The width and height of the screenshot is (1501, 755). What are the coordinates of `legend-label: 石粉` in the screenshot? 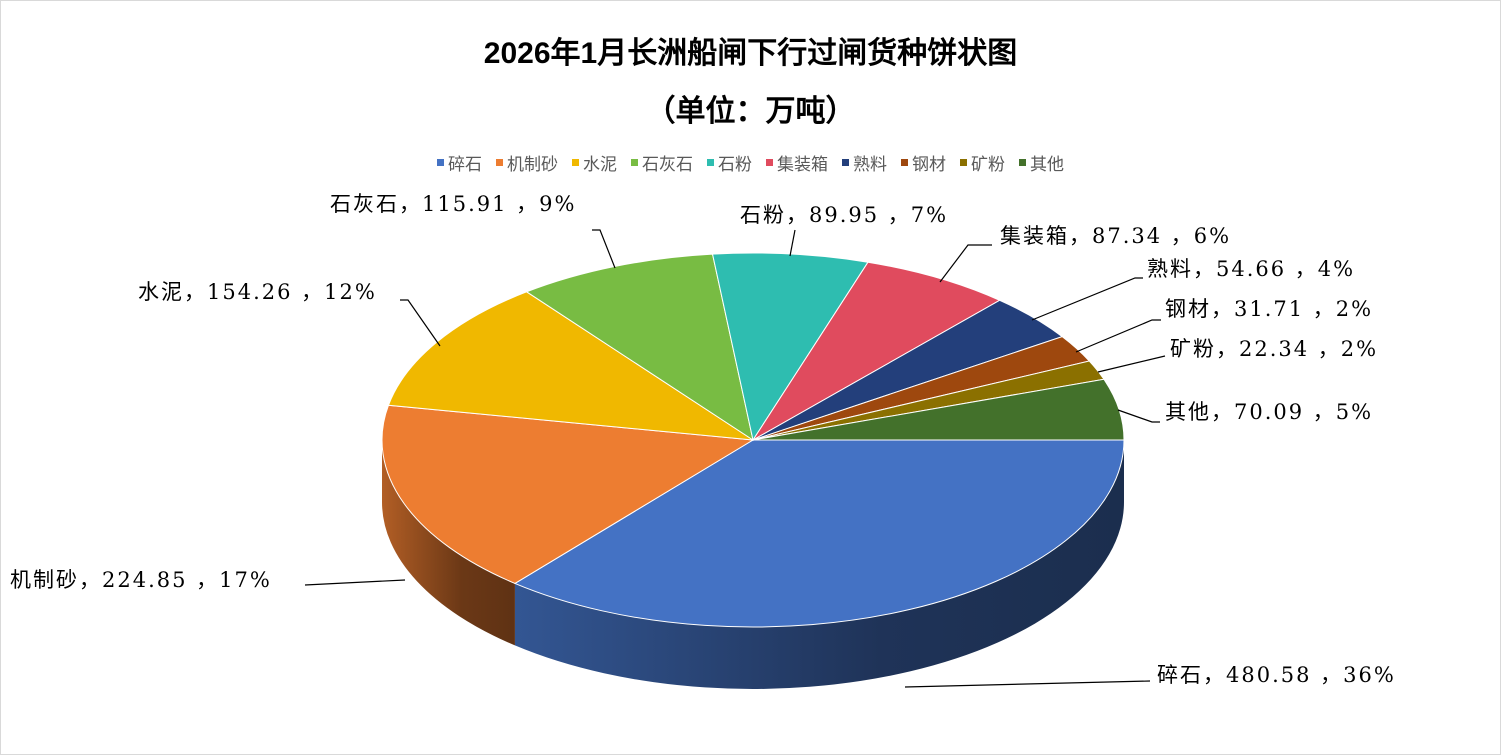 It's located at (735, 165).